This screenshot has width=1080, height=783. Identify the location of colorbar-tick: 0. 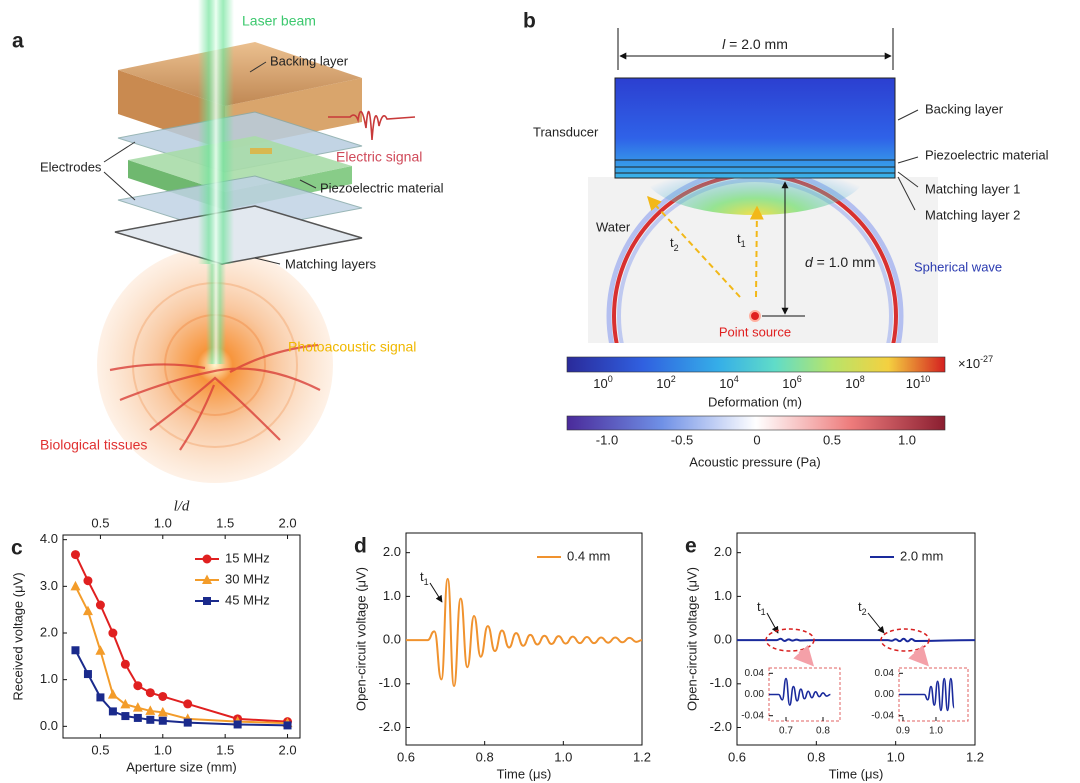
(756, 439).